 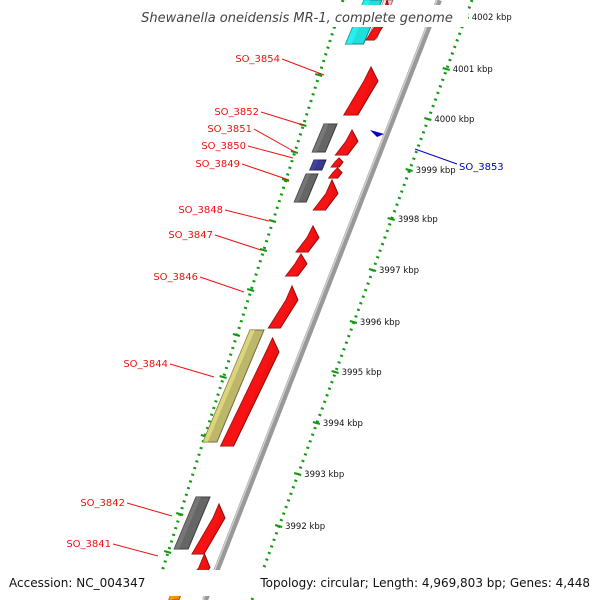 I want to click on gene-label: SO_3850, so click(x=223, y=146).